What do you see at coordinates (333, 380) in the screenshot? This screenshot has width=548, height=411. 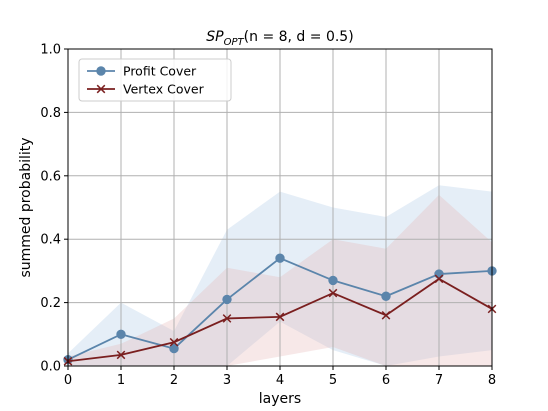 I see `x-tick-label: 5` at bounding box center [333, 380].